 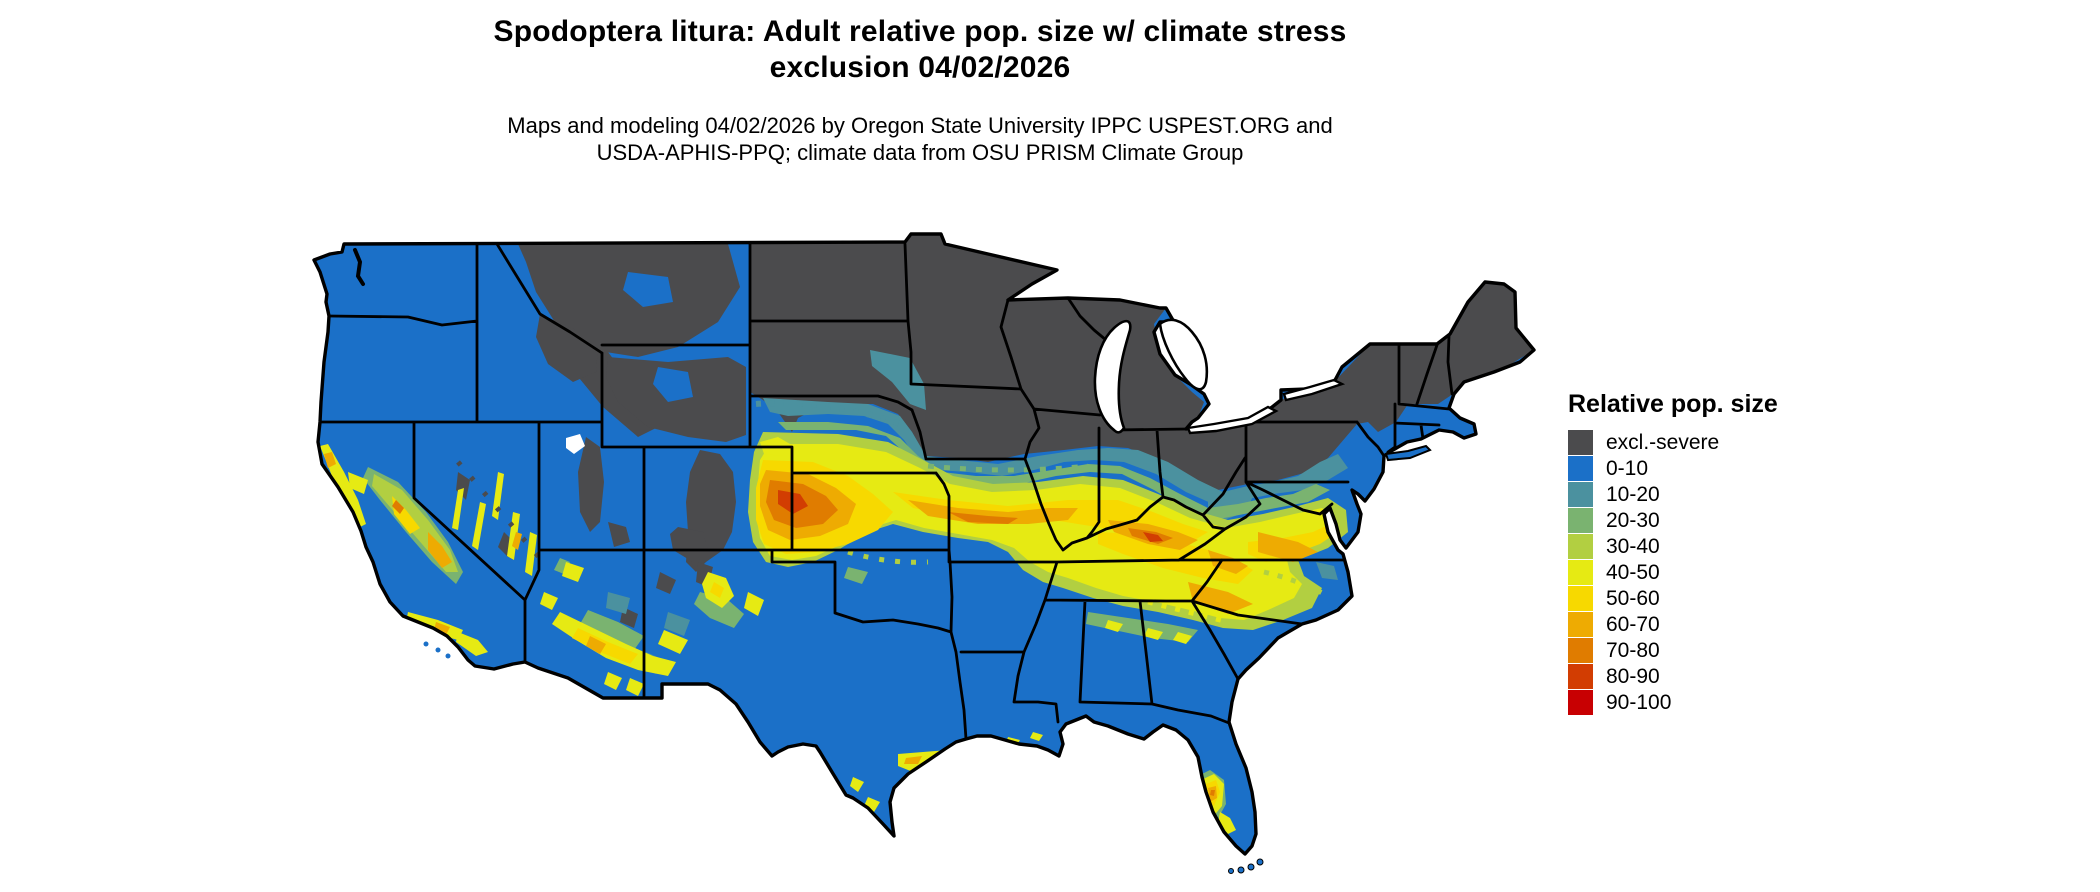 I want to click on legend-label: excl.-severe, so click(x=1663, y=442).